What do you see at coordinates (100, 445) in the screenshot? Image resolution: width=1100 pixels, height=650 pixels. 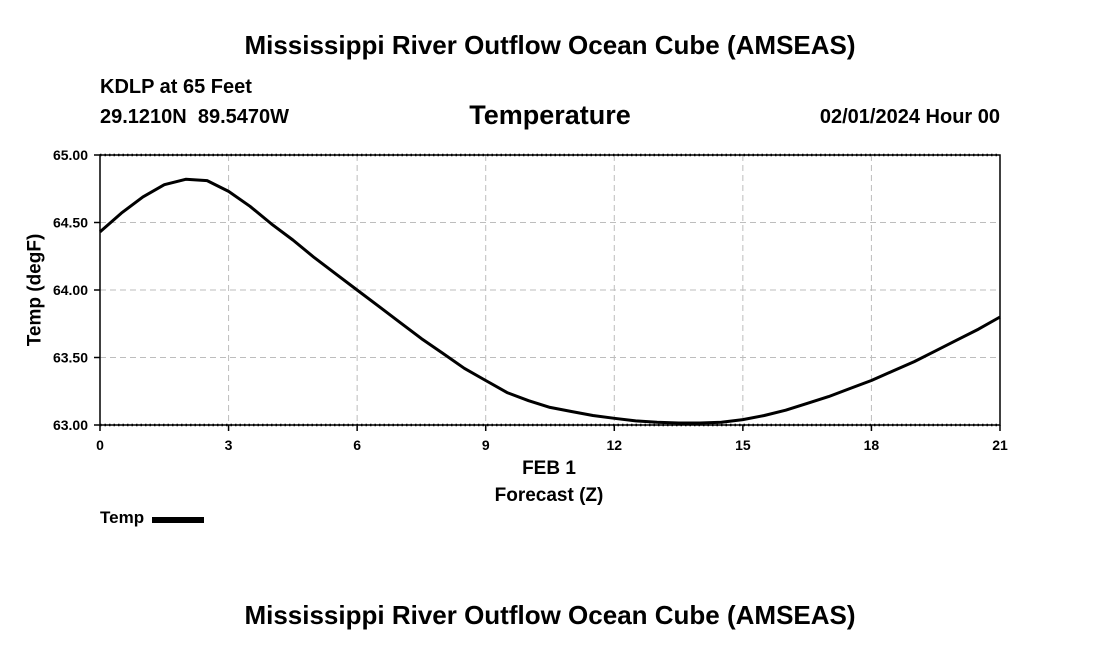 I see `x-tick-label: 0` at bounding box center [100, 445].